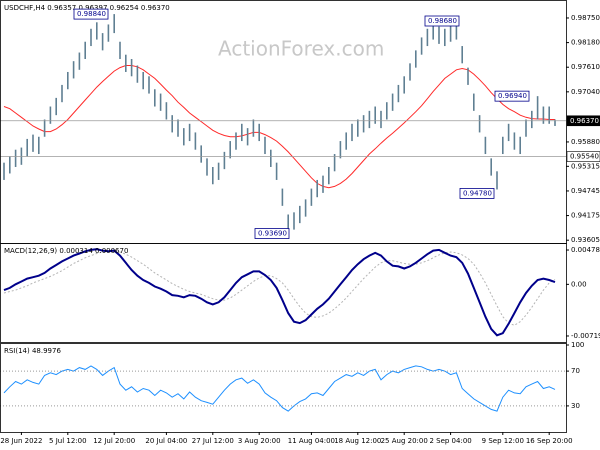  I want to click on x-tick-label: 5 Jul 12:00, so click(68, 441).